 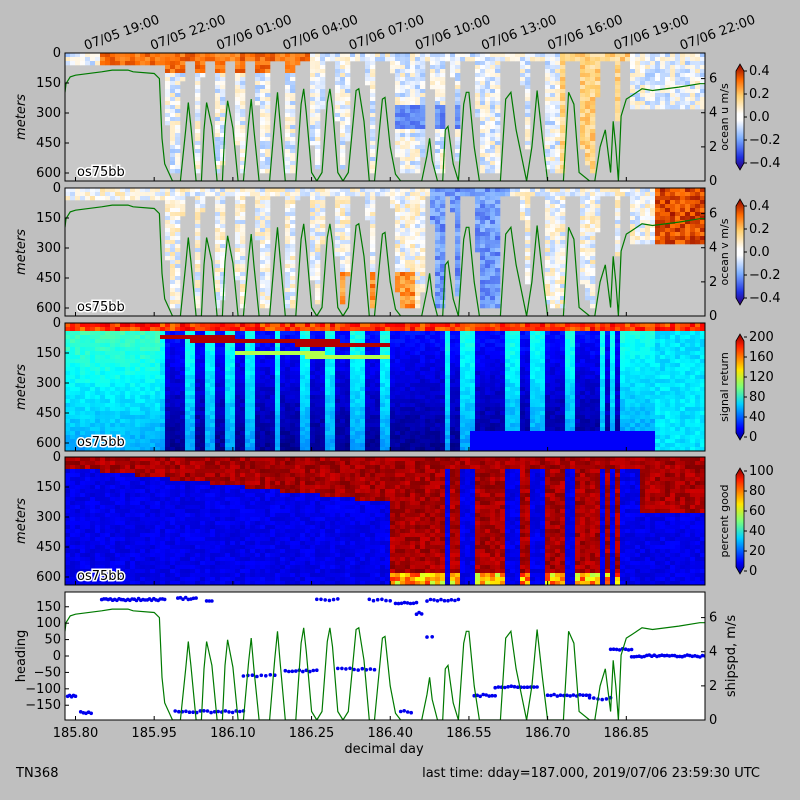 What do you see at coordinates (759, 94) in the screenshot?
I see `colorbar-tick-label: 0.2` at bounding box center [759, 94].